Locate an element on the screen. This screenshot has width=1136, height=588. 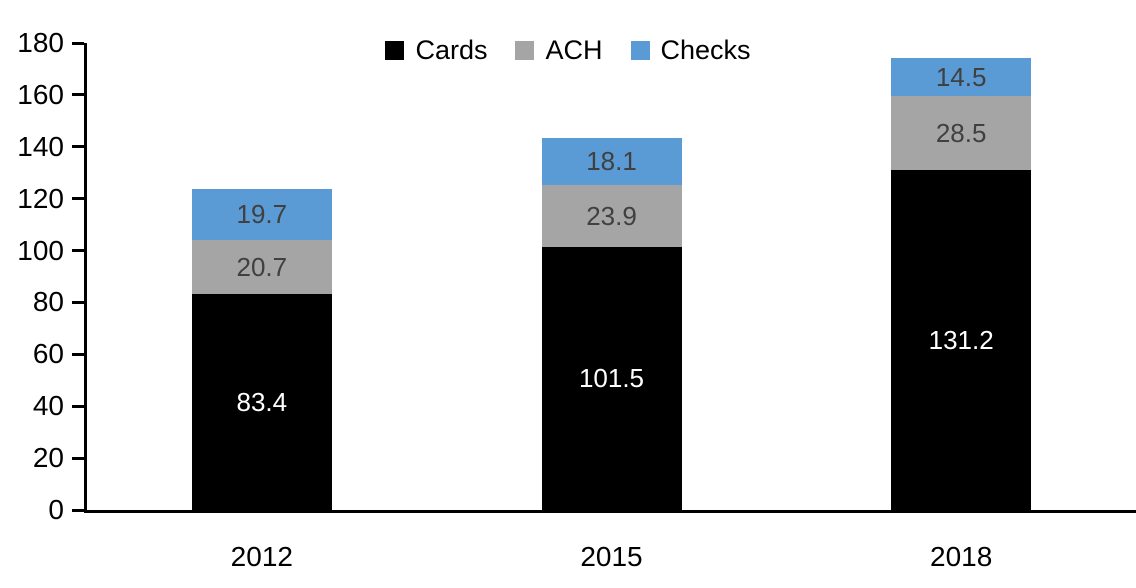
bar-value-label: 20.7 is located at coordinates (262, 266).